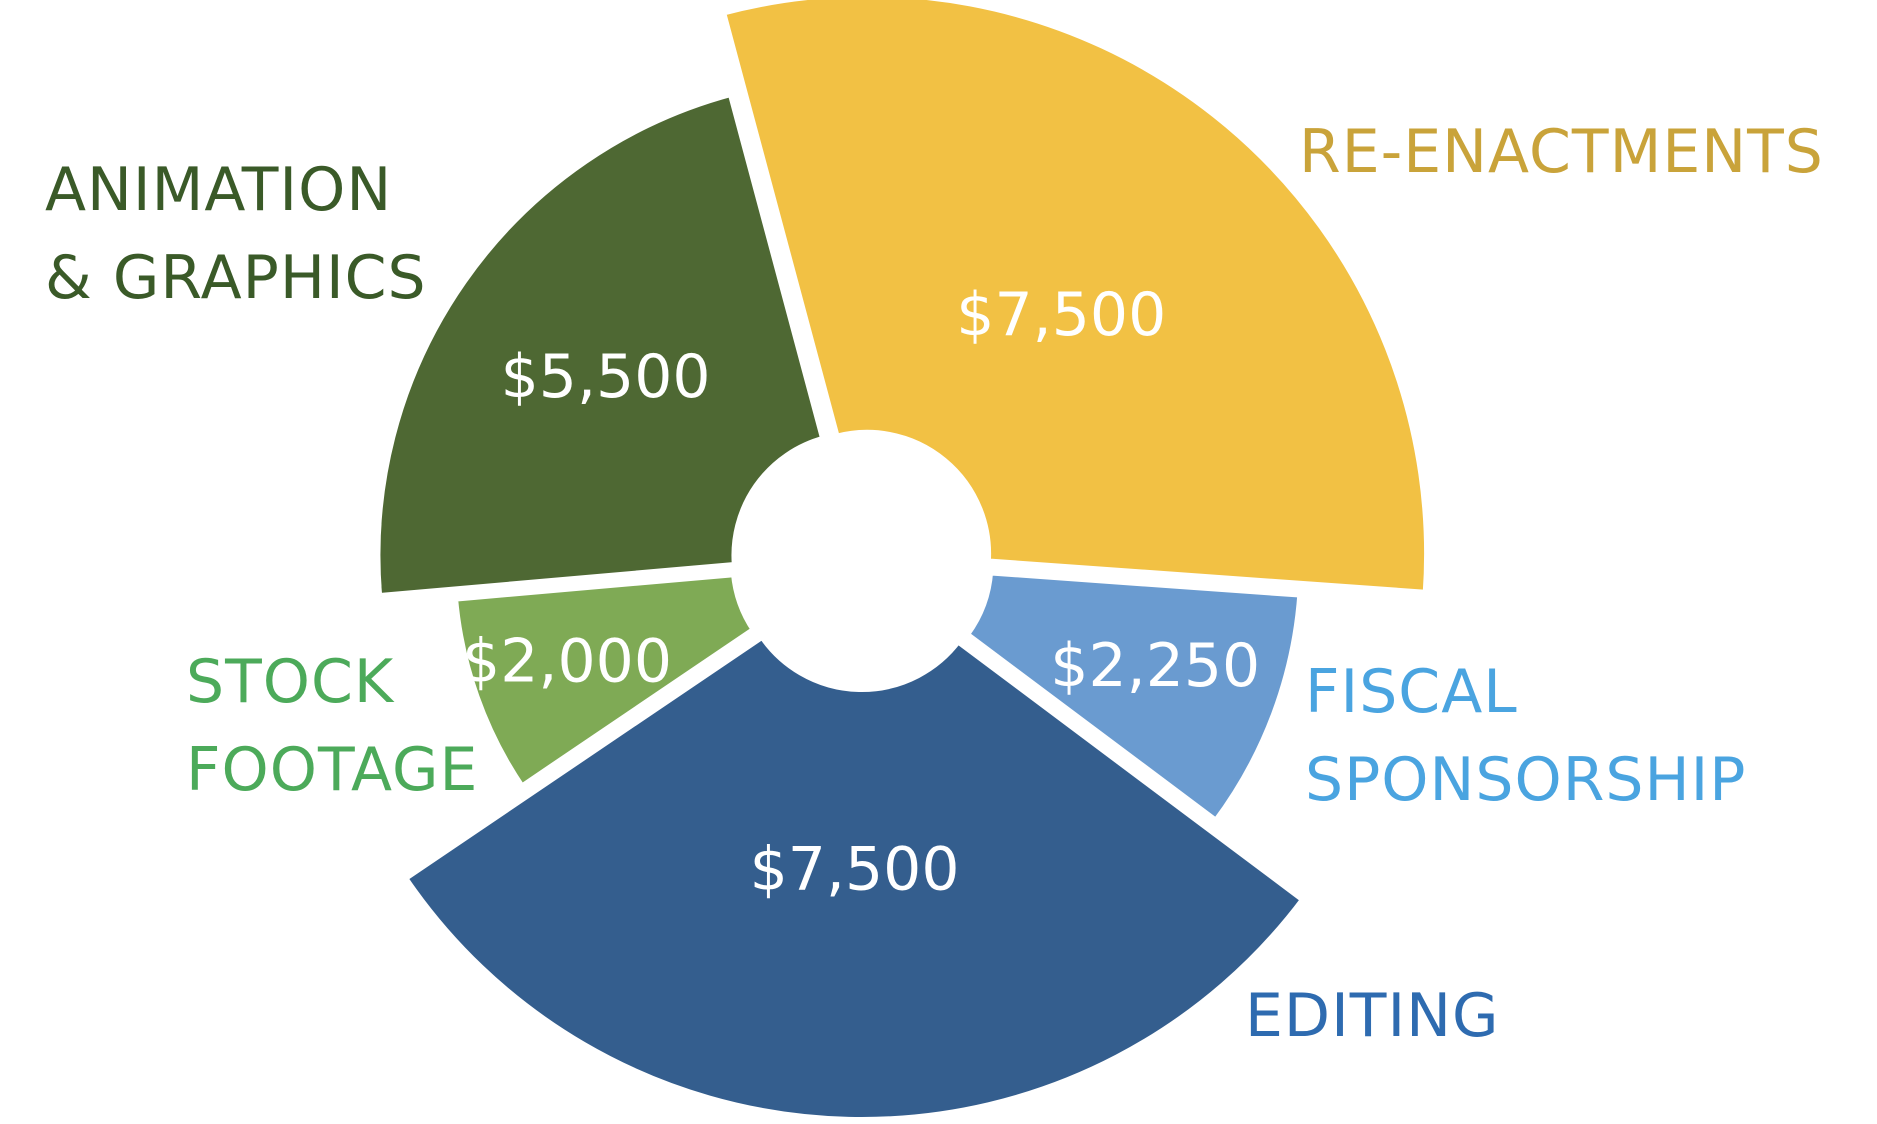  I want to click on category-label: FISCAL SPONSORSHIP, so click(1526, 736).